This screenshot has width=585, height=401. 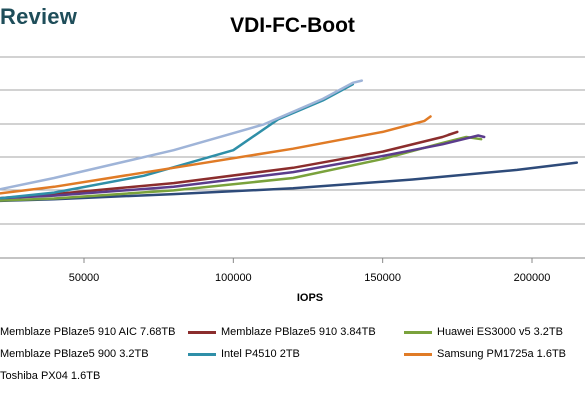 I want to click on legend-item: Memblaze PBlaze5 900 3.2TB, so click(x=74, y=354).